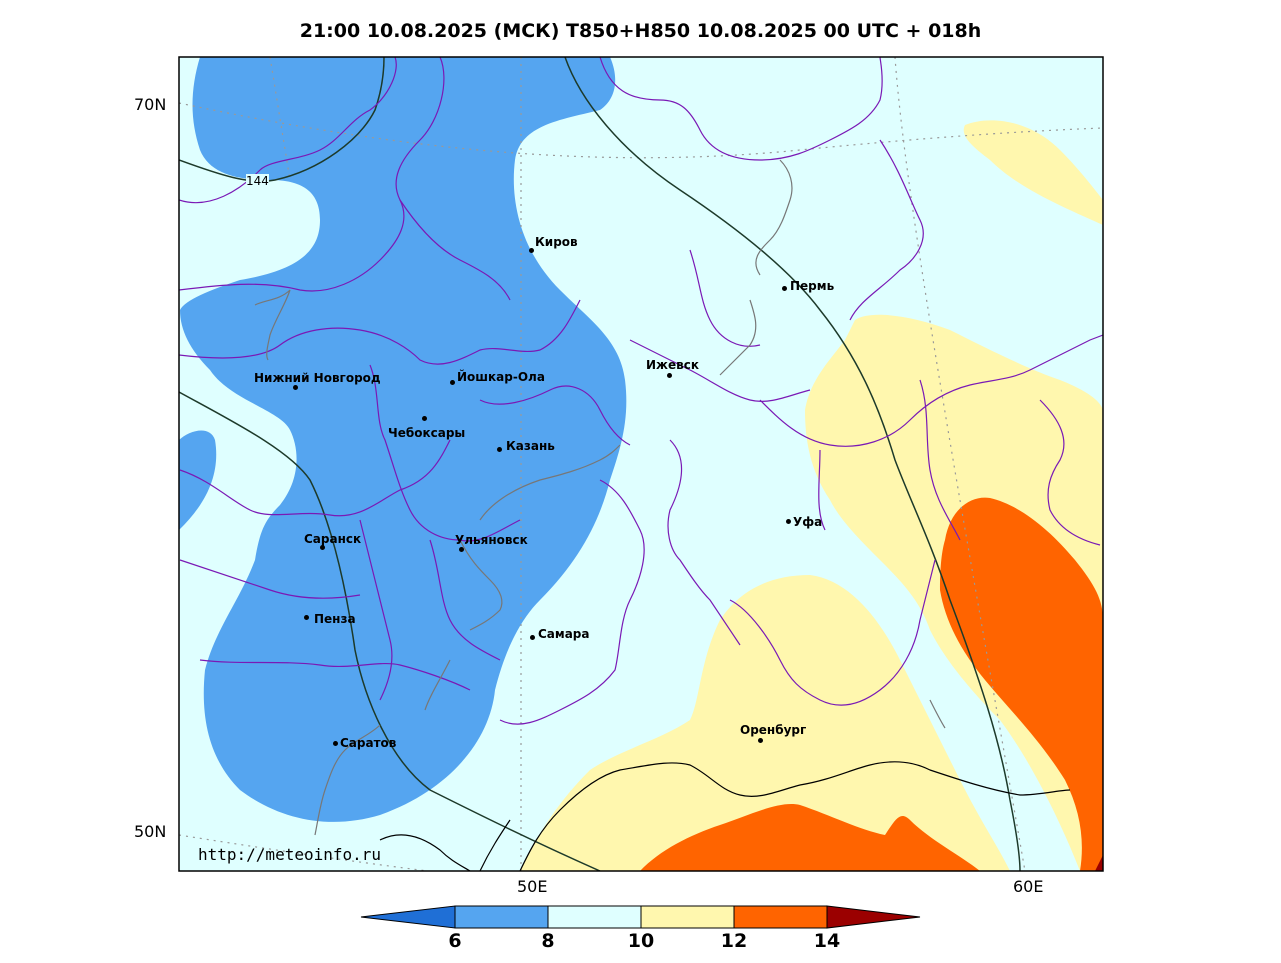  I want to click on colorbar-tick-12: 12, so click(734, 941).